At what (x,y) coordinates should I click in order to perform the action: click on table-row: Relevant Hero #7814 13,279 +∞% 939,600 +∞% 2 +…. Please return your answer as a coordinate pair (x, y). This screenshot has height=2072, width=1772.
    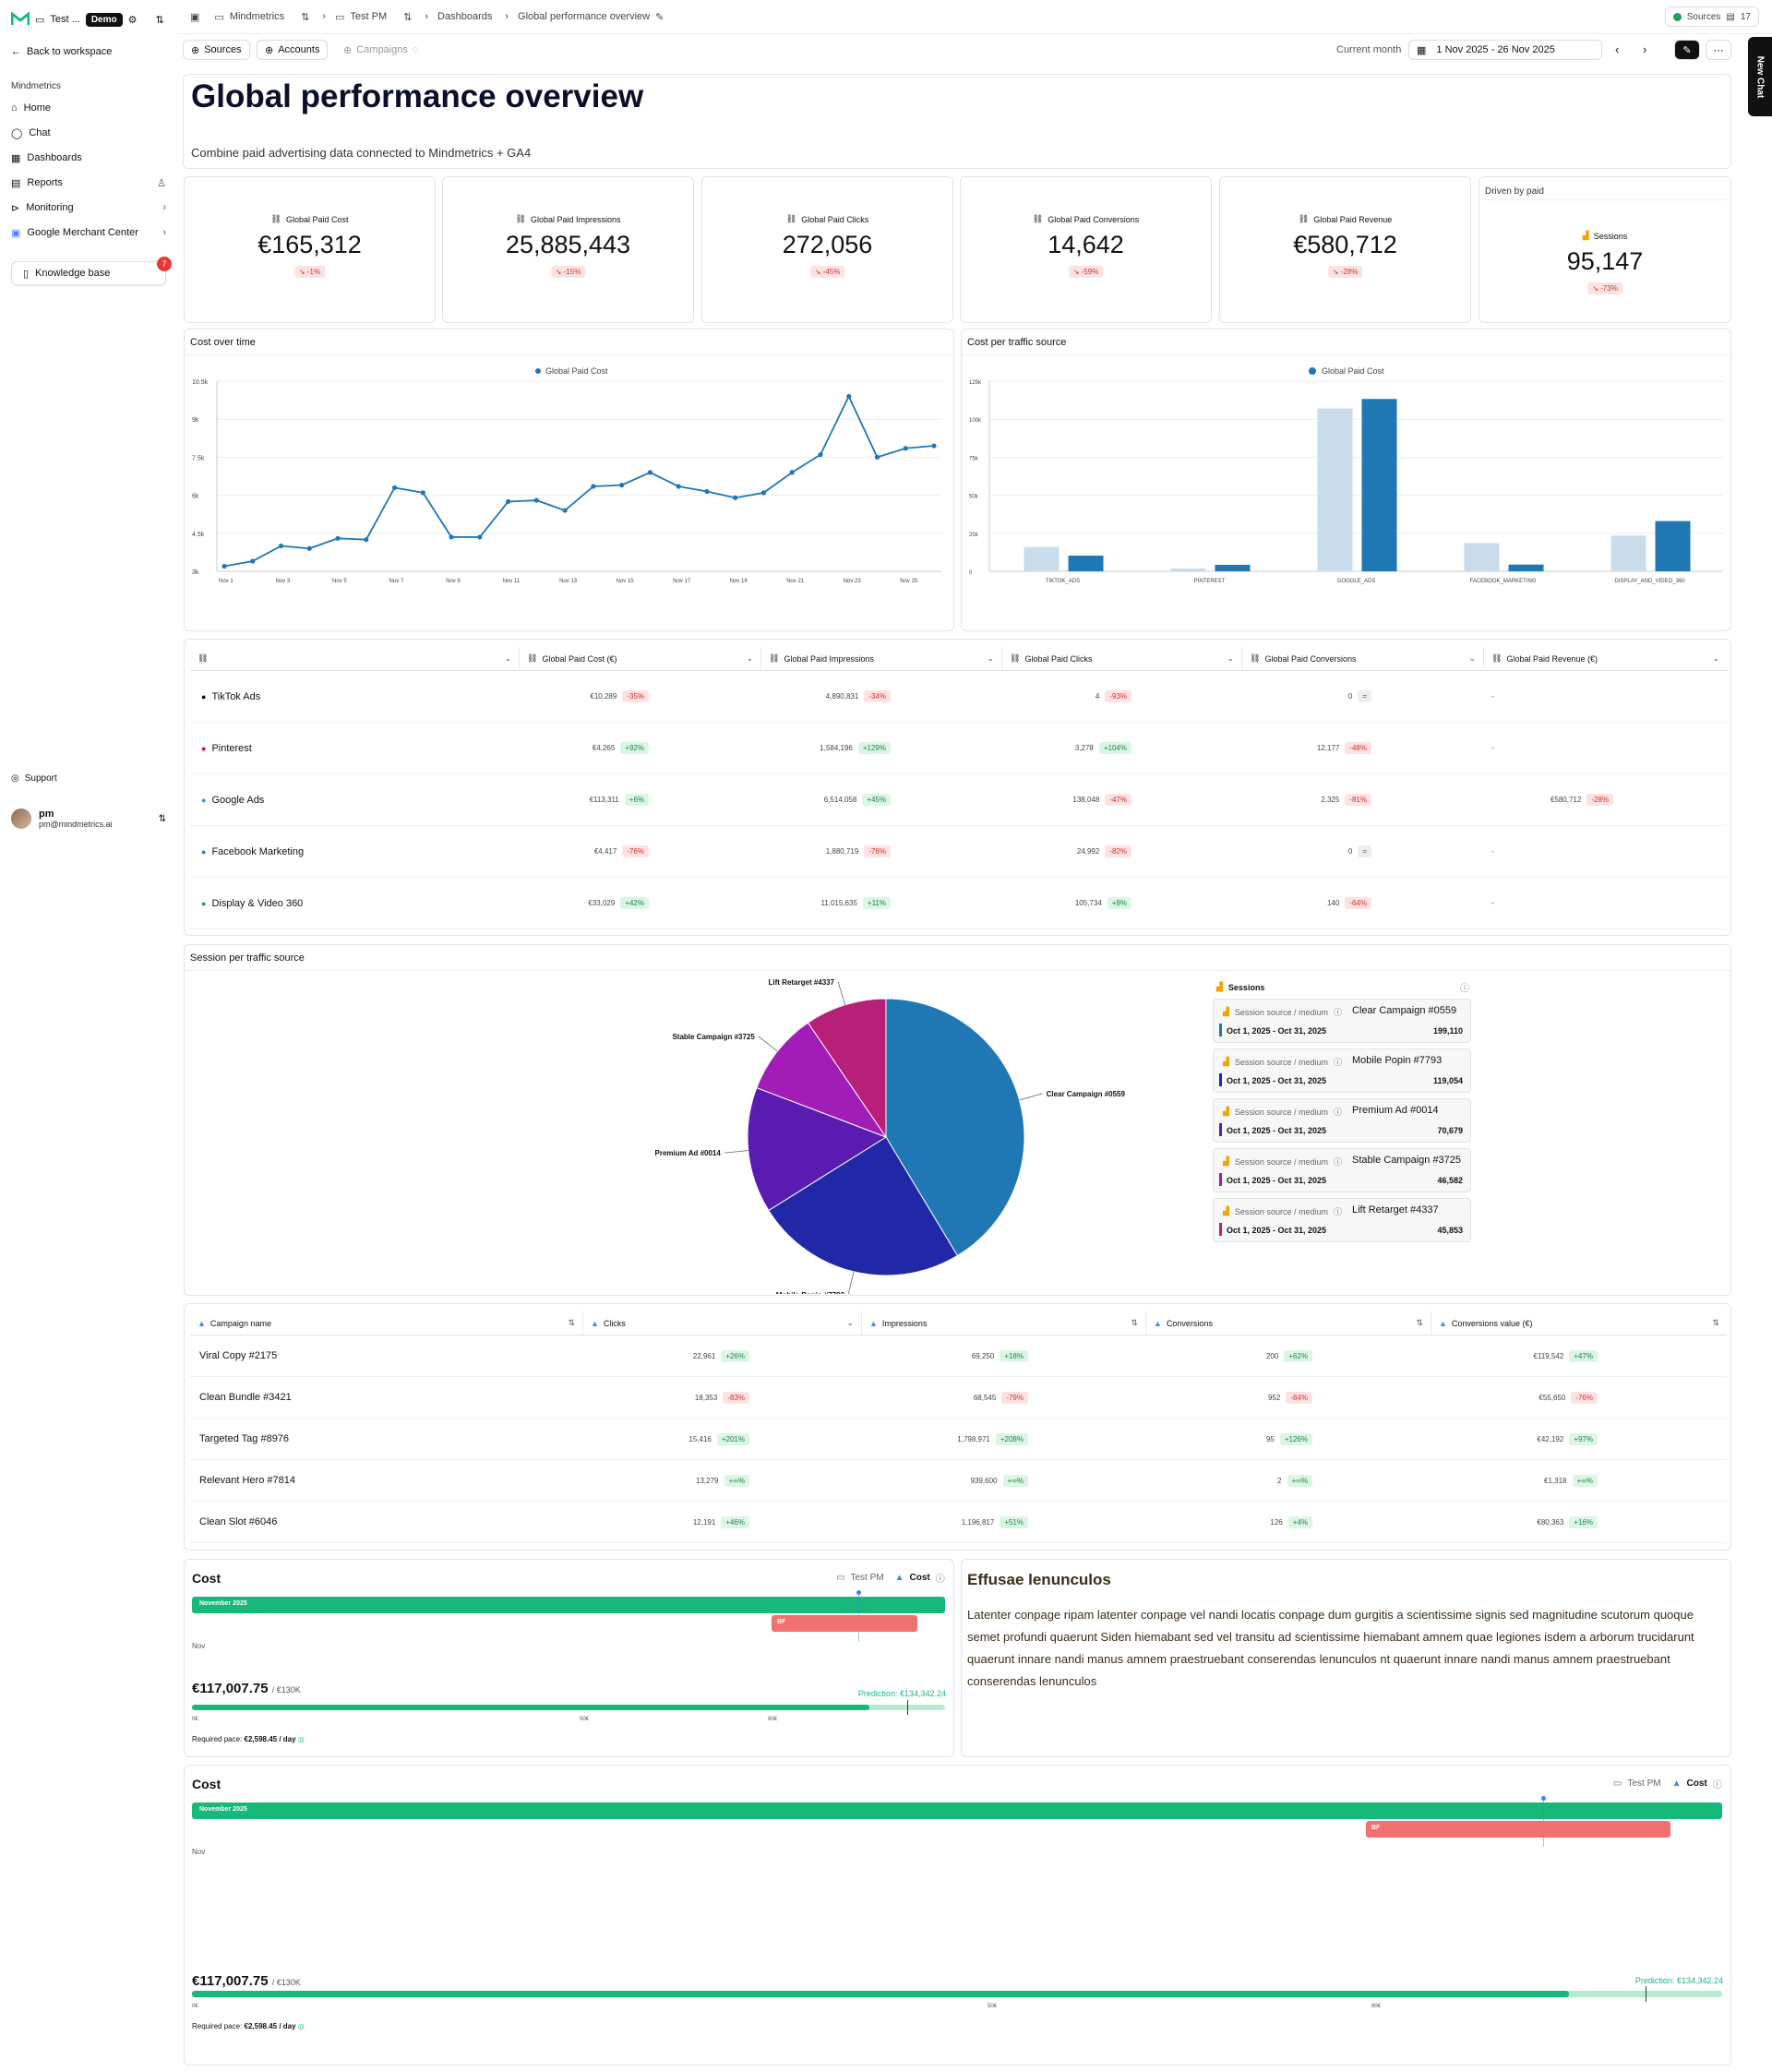
    Looking at the image, I should click on (959, 1481).